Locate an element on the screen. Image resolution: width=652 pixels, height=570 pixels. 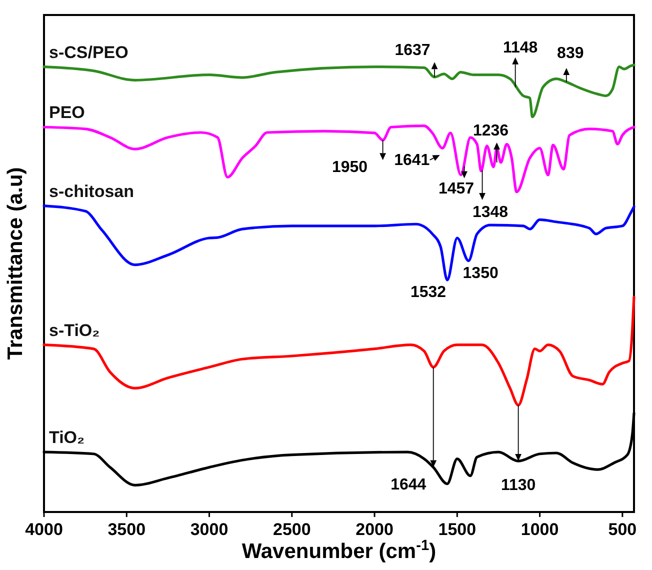
x-tick-label: 2500 is located at coordinates (291, 529).